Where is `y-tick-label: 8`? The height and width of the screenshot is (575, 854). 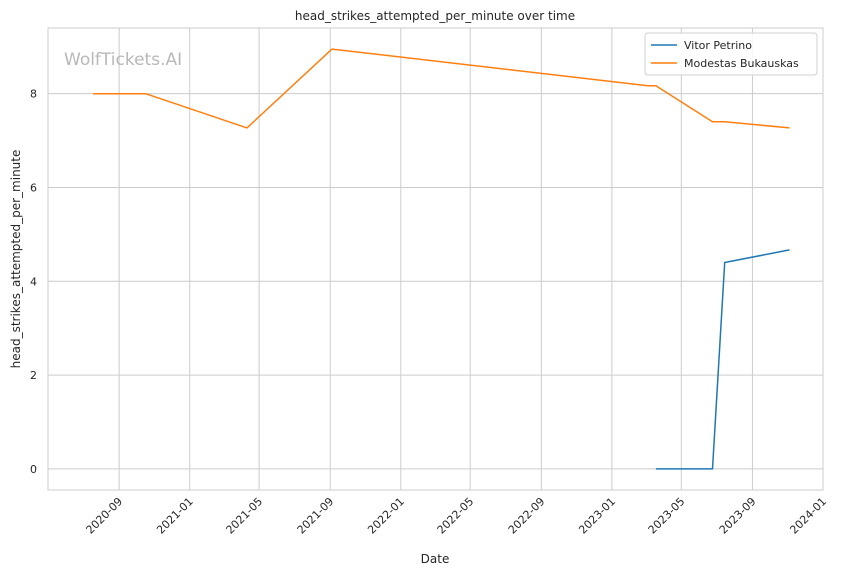
y-tick-label: 8 is located at coordinates (33, 94).